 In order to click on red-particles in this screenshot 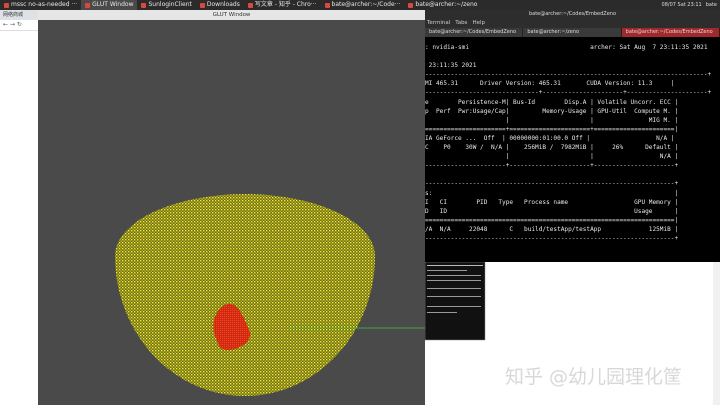, I will do `click(232, 326)`.